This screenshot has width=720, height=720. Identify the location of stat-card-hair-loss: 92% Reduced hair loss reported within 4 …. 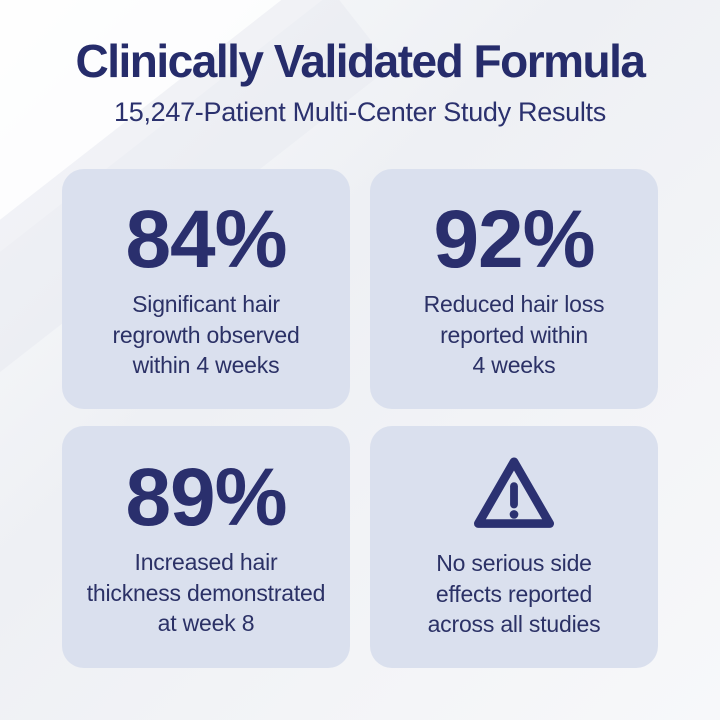
(514, 289).